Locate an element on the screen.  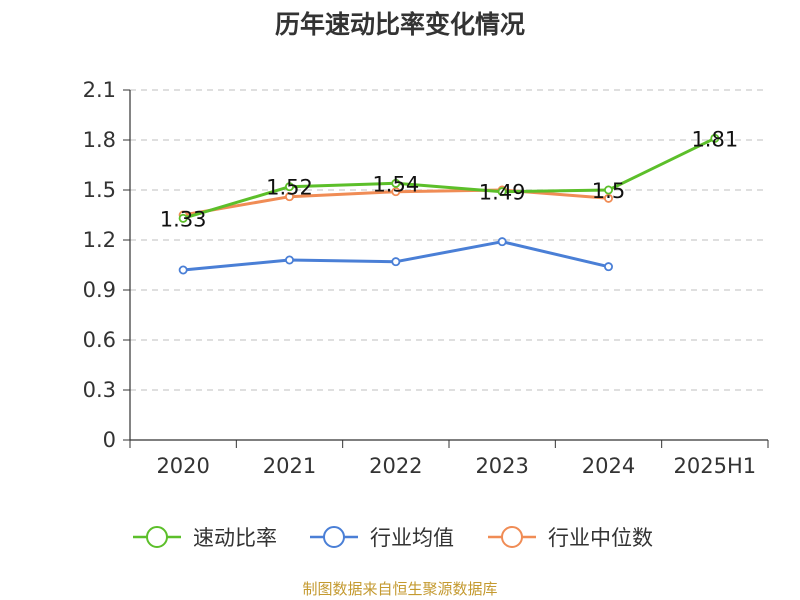
legend-item: 速动比率 is located at coordinates (205, 538).